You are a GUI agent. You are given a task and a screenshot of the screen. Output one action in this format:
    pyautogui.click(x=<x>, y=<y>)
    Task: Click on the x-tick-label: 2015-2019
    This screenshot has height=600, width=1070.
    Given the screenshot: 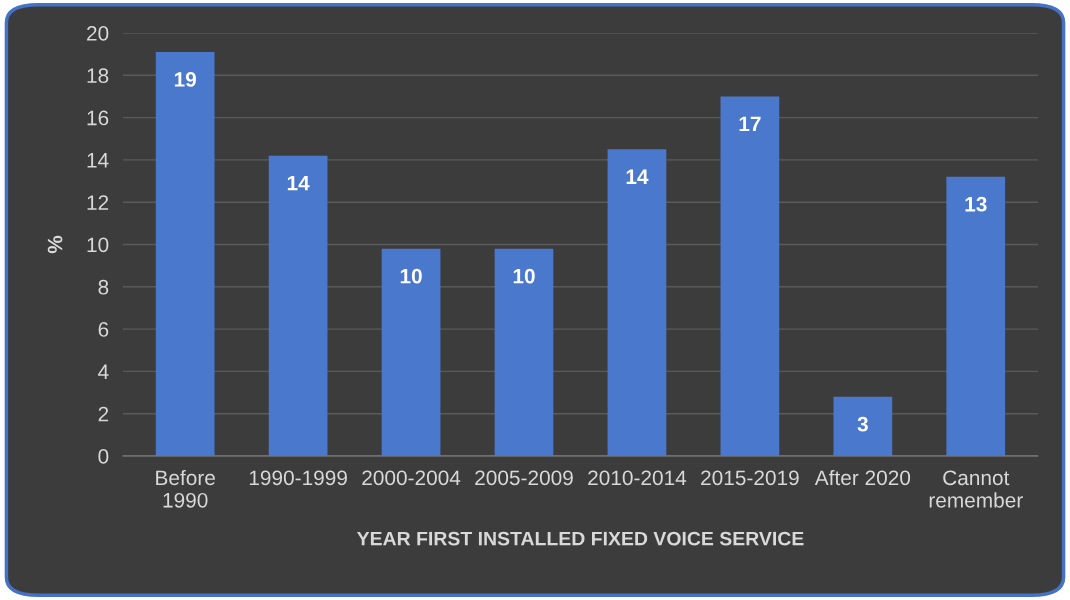 What is the action you would take?
    pyautogui.click(x=750, y=478)
    